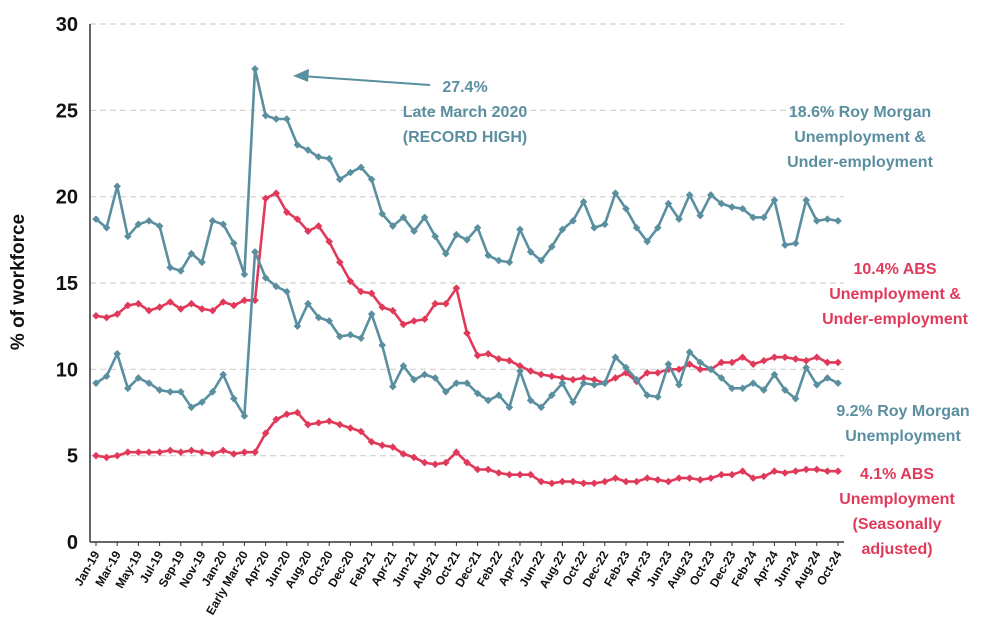  What do you see at coordinates (895, 294) in the screenshot?
I see `label-abs-underemployment-line2: Unemployment &` at bounding box center [895, 294].